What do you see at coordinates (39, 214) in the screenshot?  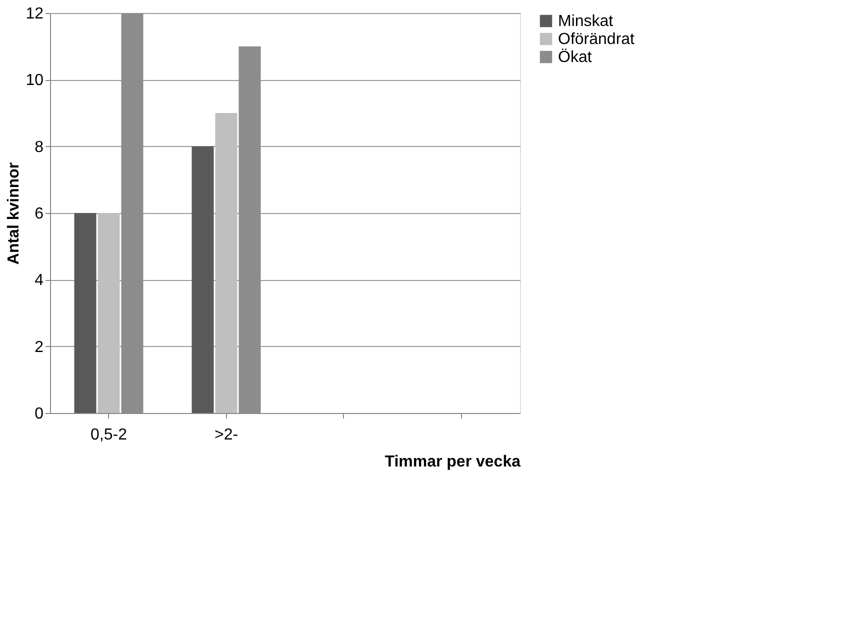 I see `y-tick-label: 6` at bounding box center [39, 214].